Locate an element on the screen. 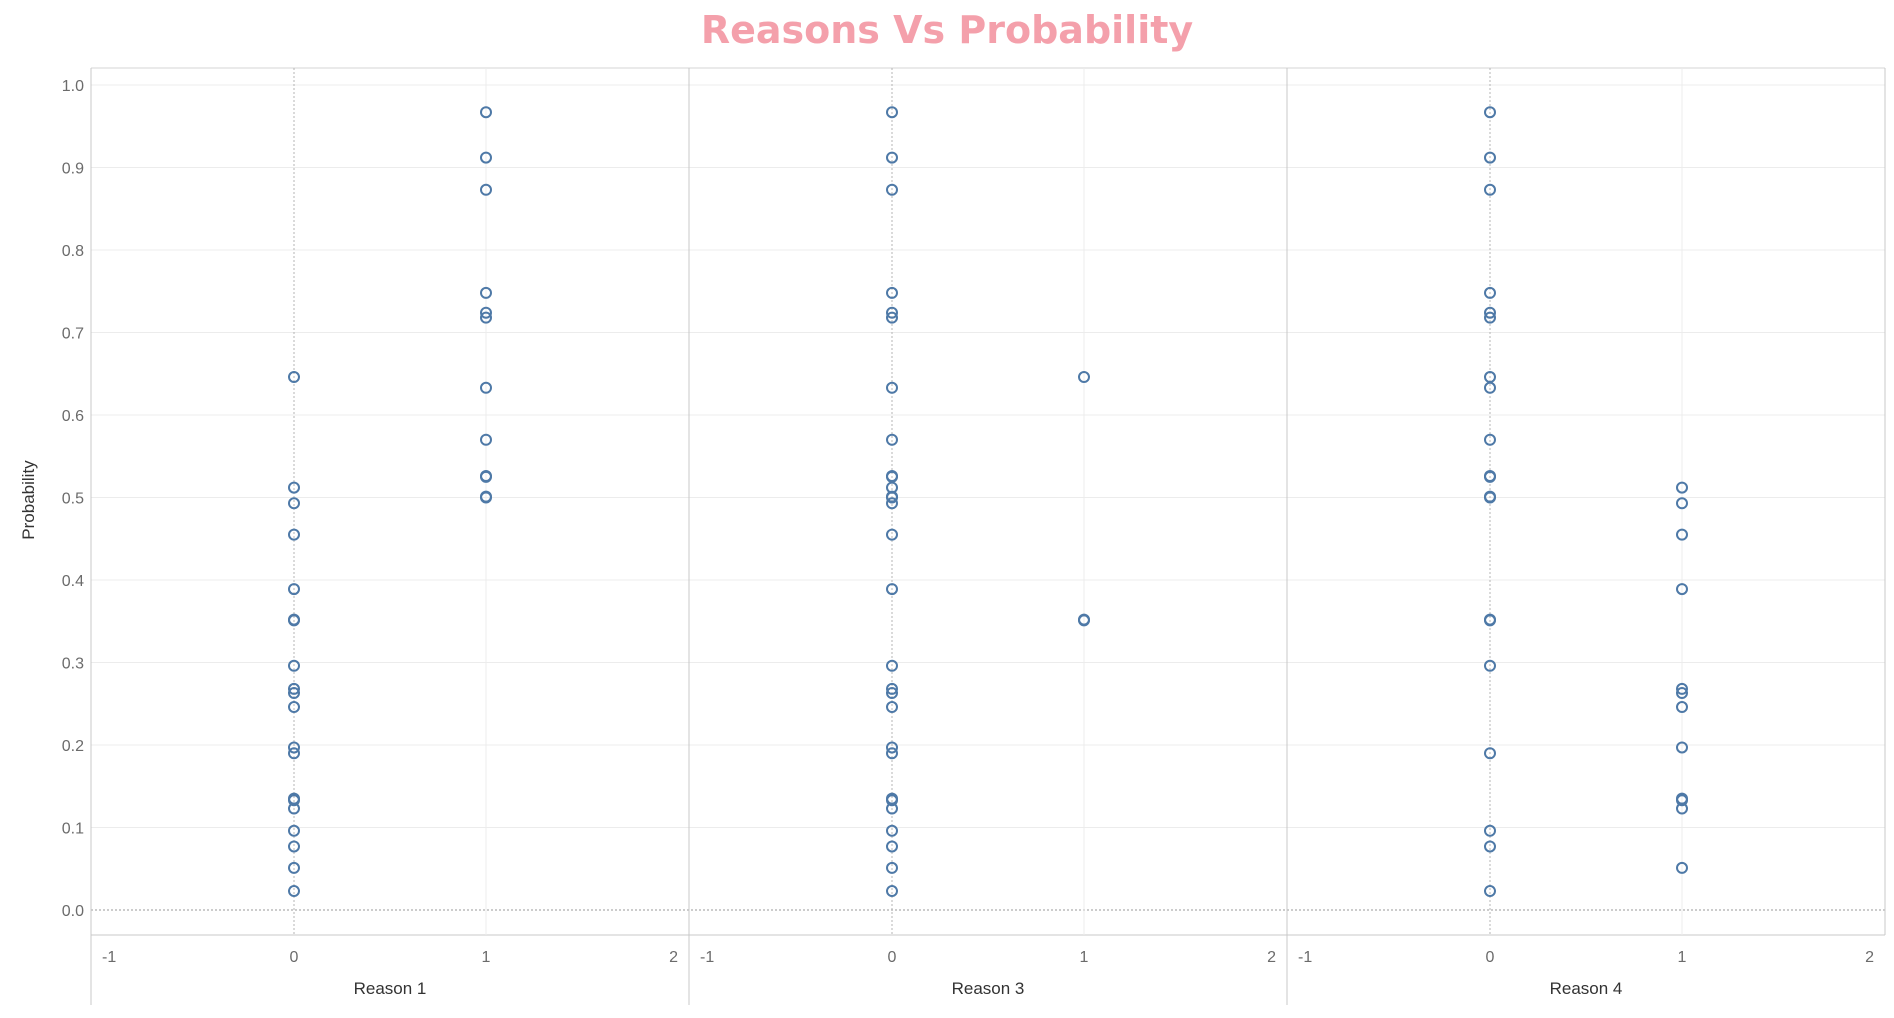  y-tick-label: 0.0 is located at coordinates (73, 911).